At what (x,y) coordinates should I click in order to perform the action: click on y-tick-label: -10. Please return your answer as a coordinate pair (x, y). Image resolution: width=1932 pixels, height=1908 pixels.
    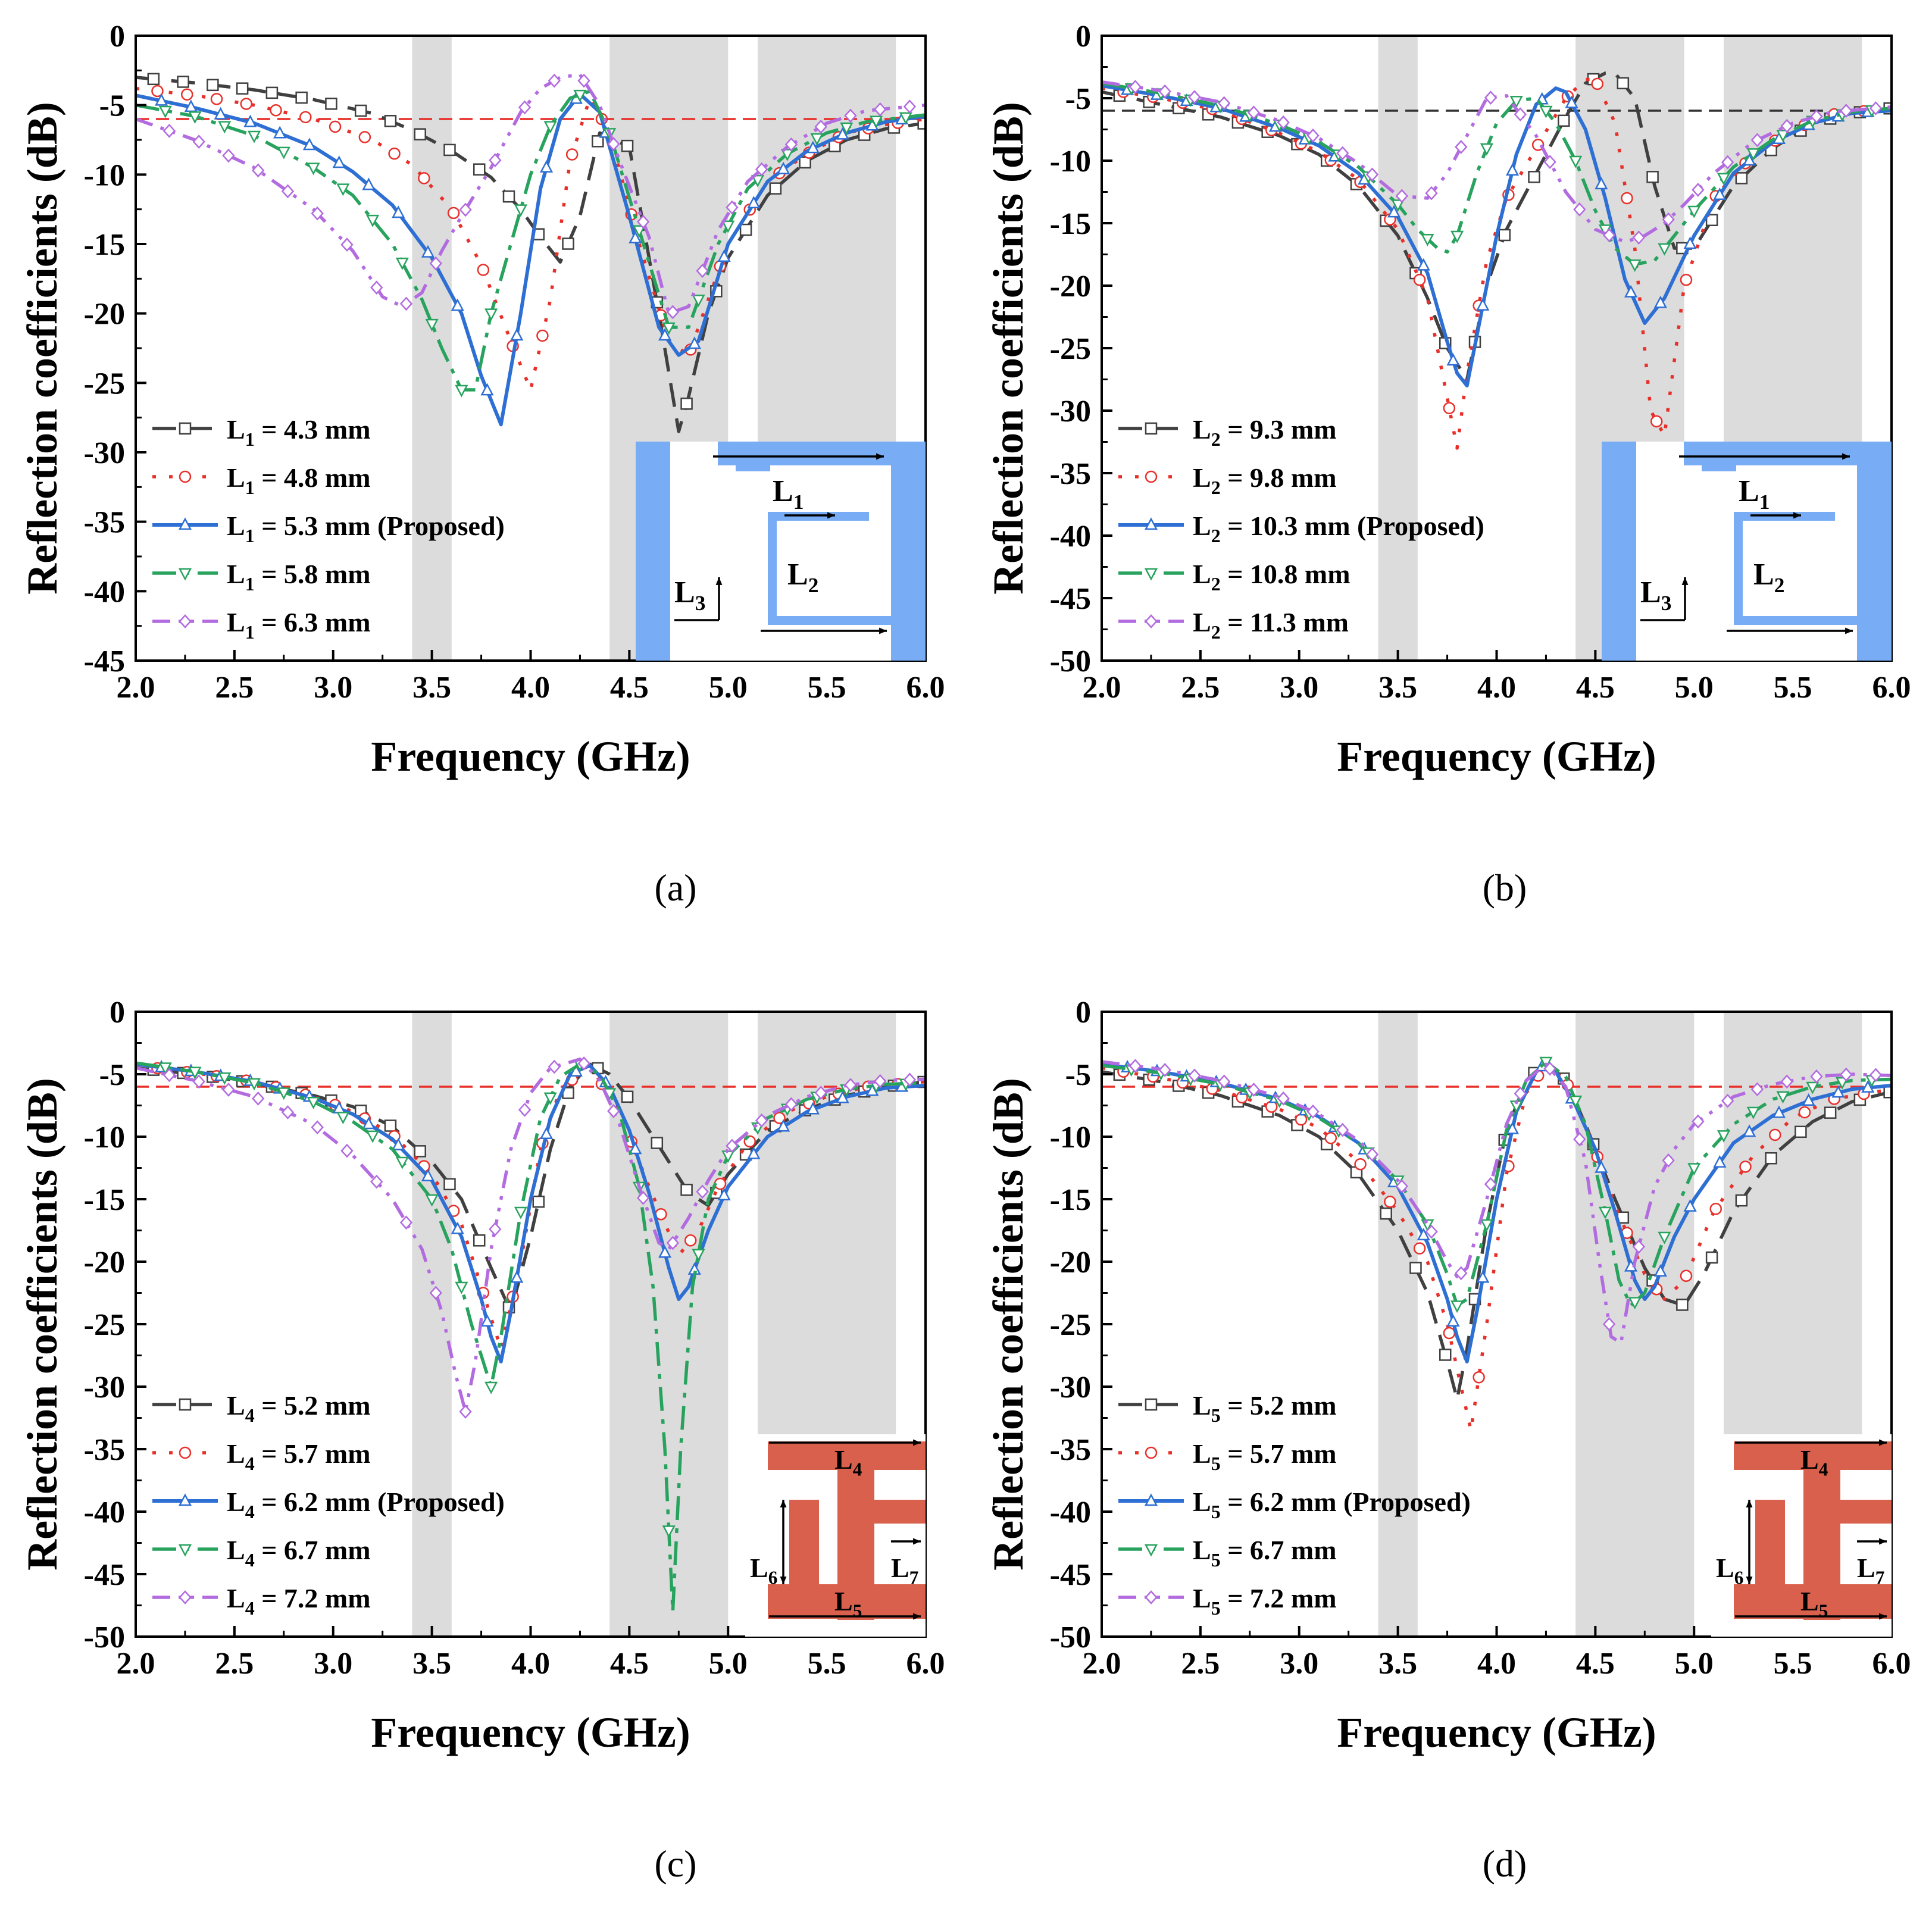
    Looking at the image, I should click on (104, 1138).